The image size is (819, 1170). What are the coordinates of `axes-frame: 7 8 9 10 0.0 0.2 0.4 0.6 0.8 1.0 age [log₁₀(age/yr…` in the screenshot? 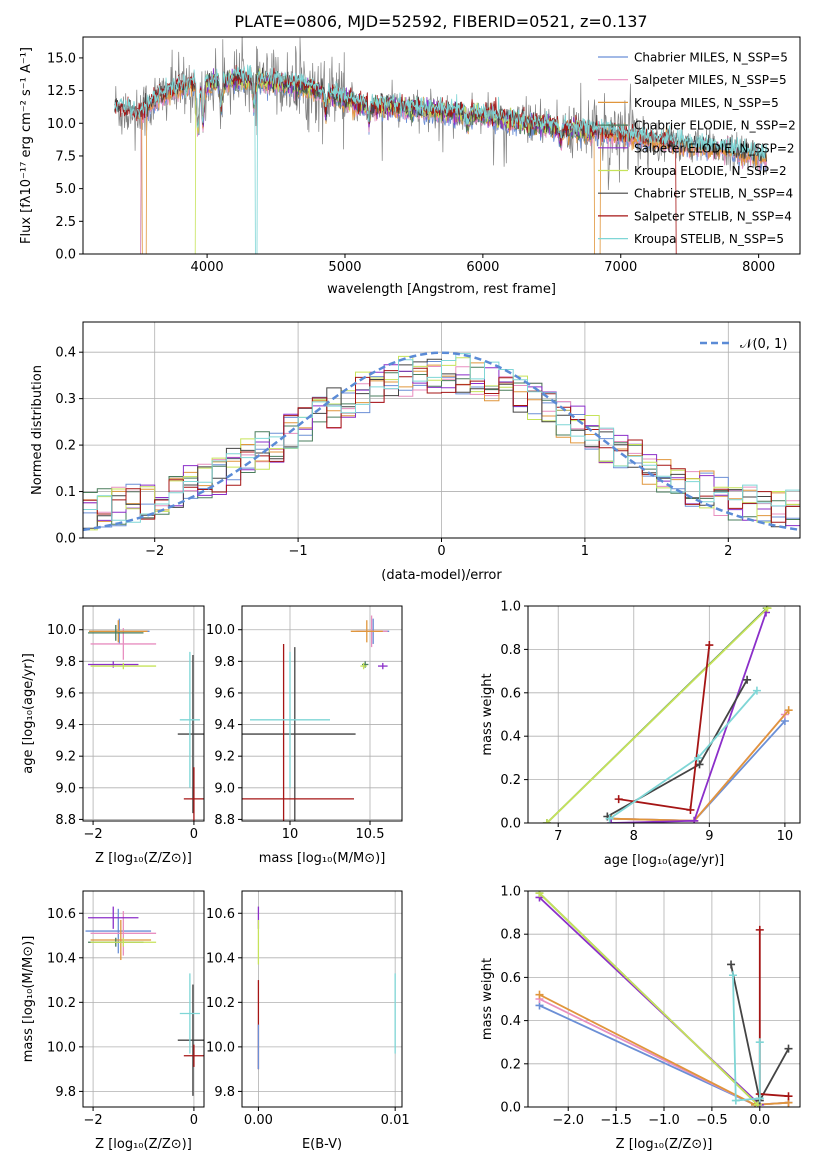 It's located at (640, 734).